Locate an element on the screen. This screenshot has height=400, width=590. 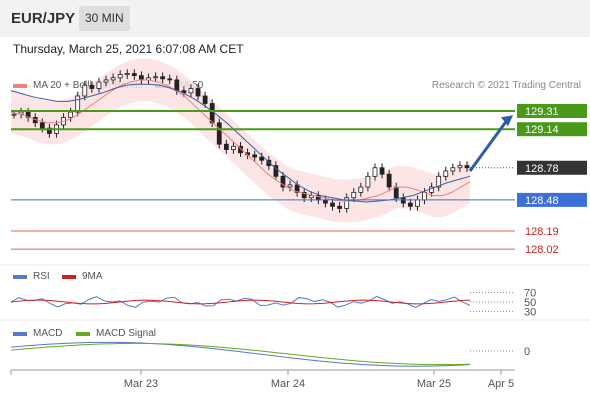
legend-macd: MACD is located at coordinates (37, 333).